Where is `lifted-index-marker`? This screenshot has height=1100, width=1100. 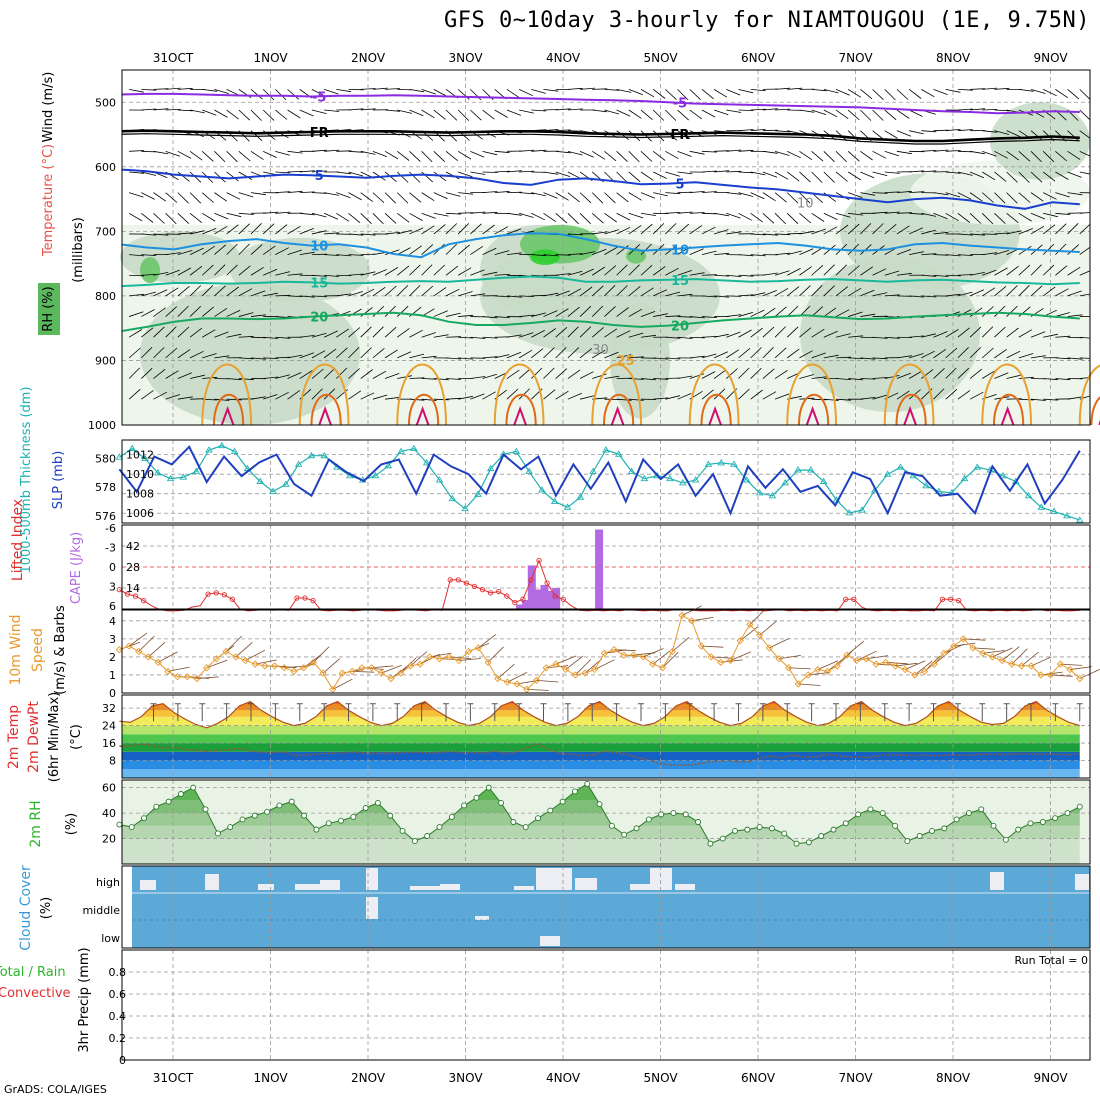 lifted-index-marker is located at coordinates (232, 599).